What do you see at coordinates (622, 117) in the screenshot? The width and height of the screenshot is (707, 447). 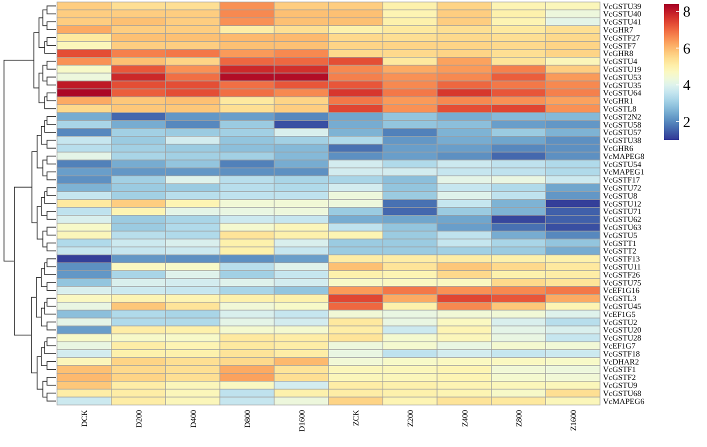 I see `y-tick-label: VcGST2N2` at bounding box center [622, 117].